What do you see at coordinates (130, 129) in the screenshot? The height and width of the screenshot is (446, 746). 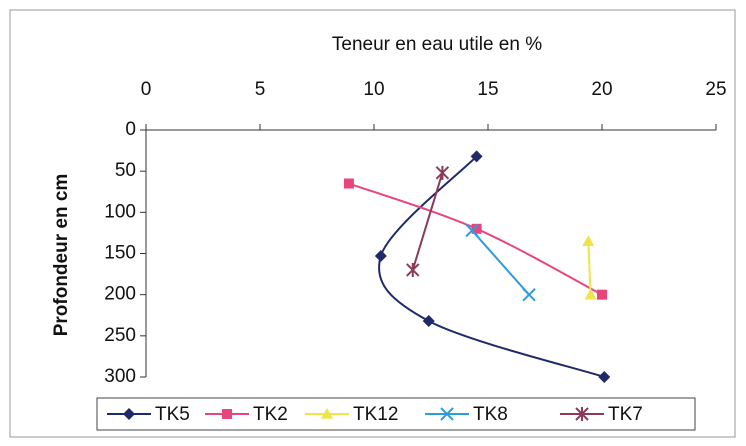 I see `y-tick-label: 0` at bounding box center [130, 129].